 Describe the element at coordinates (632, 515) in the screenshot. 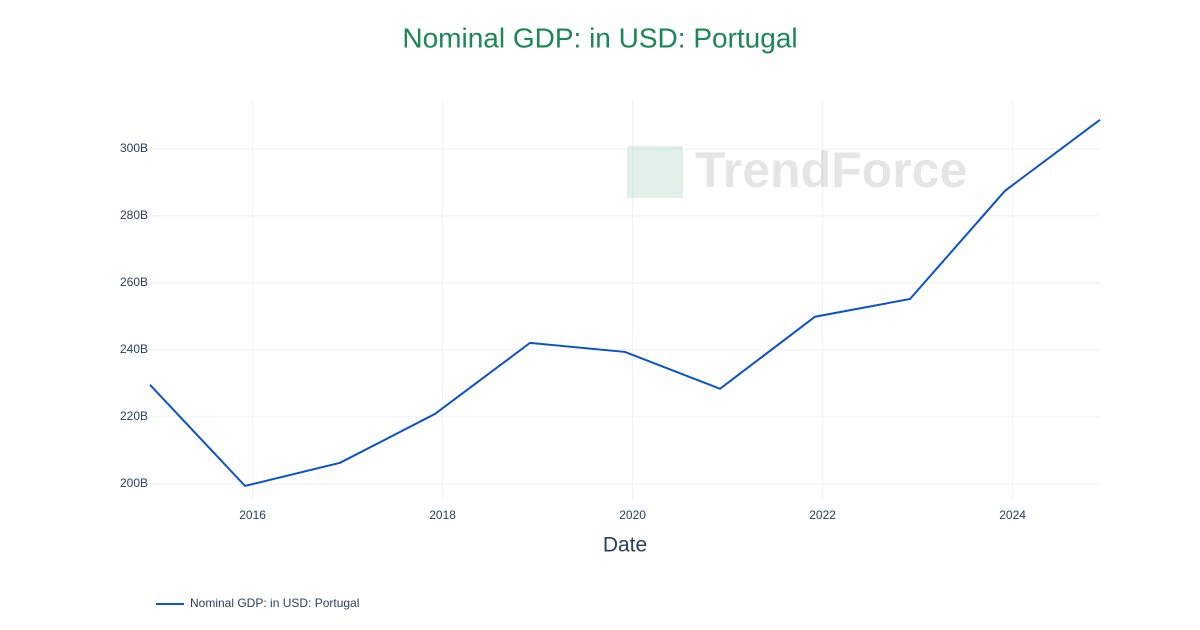

I see `x-tick-label: 2020` at that location.